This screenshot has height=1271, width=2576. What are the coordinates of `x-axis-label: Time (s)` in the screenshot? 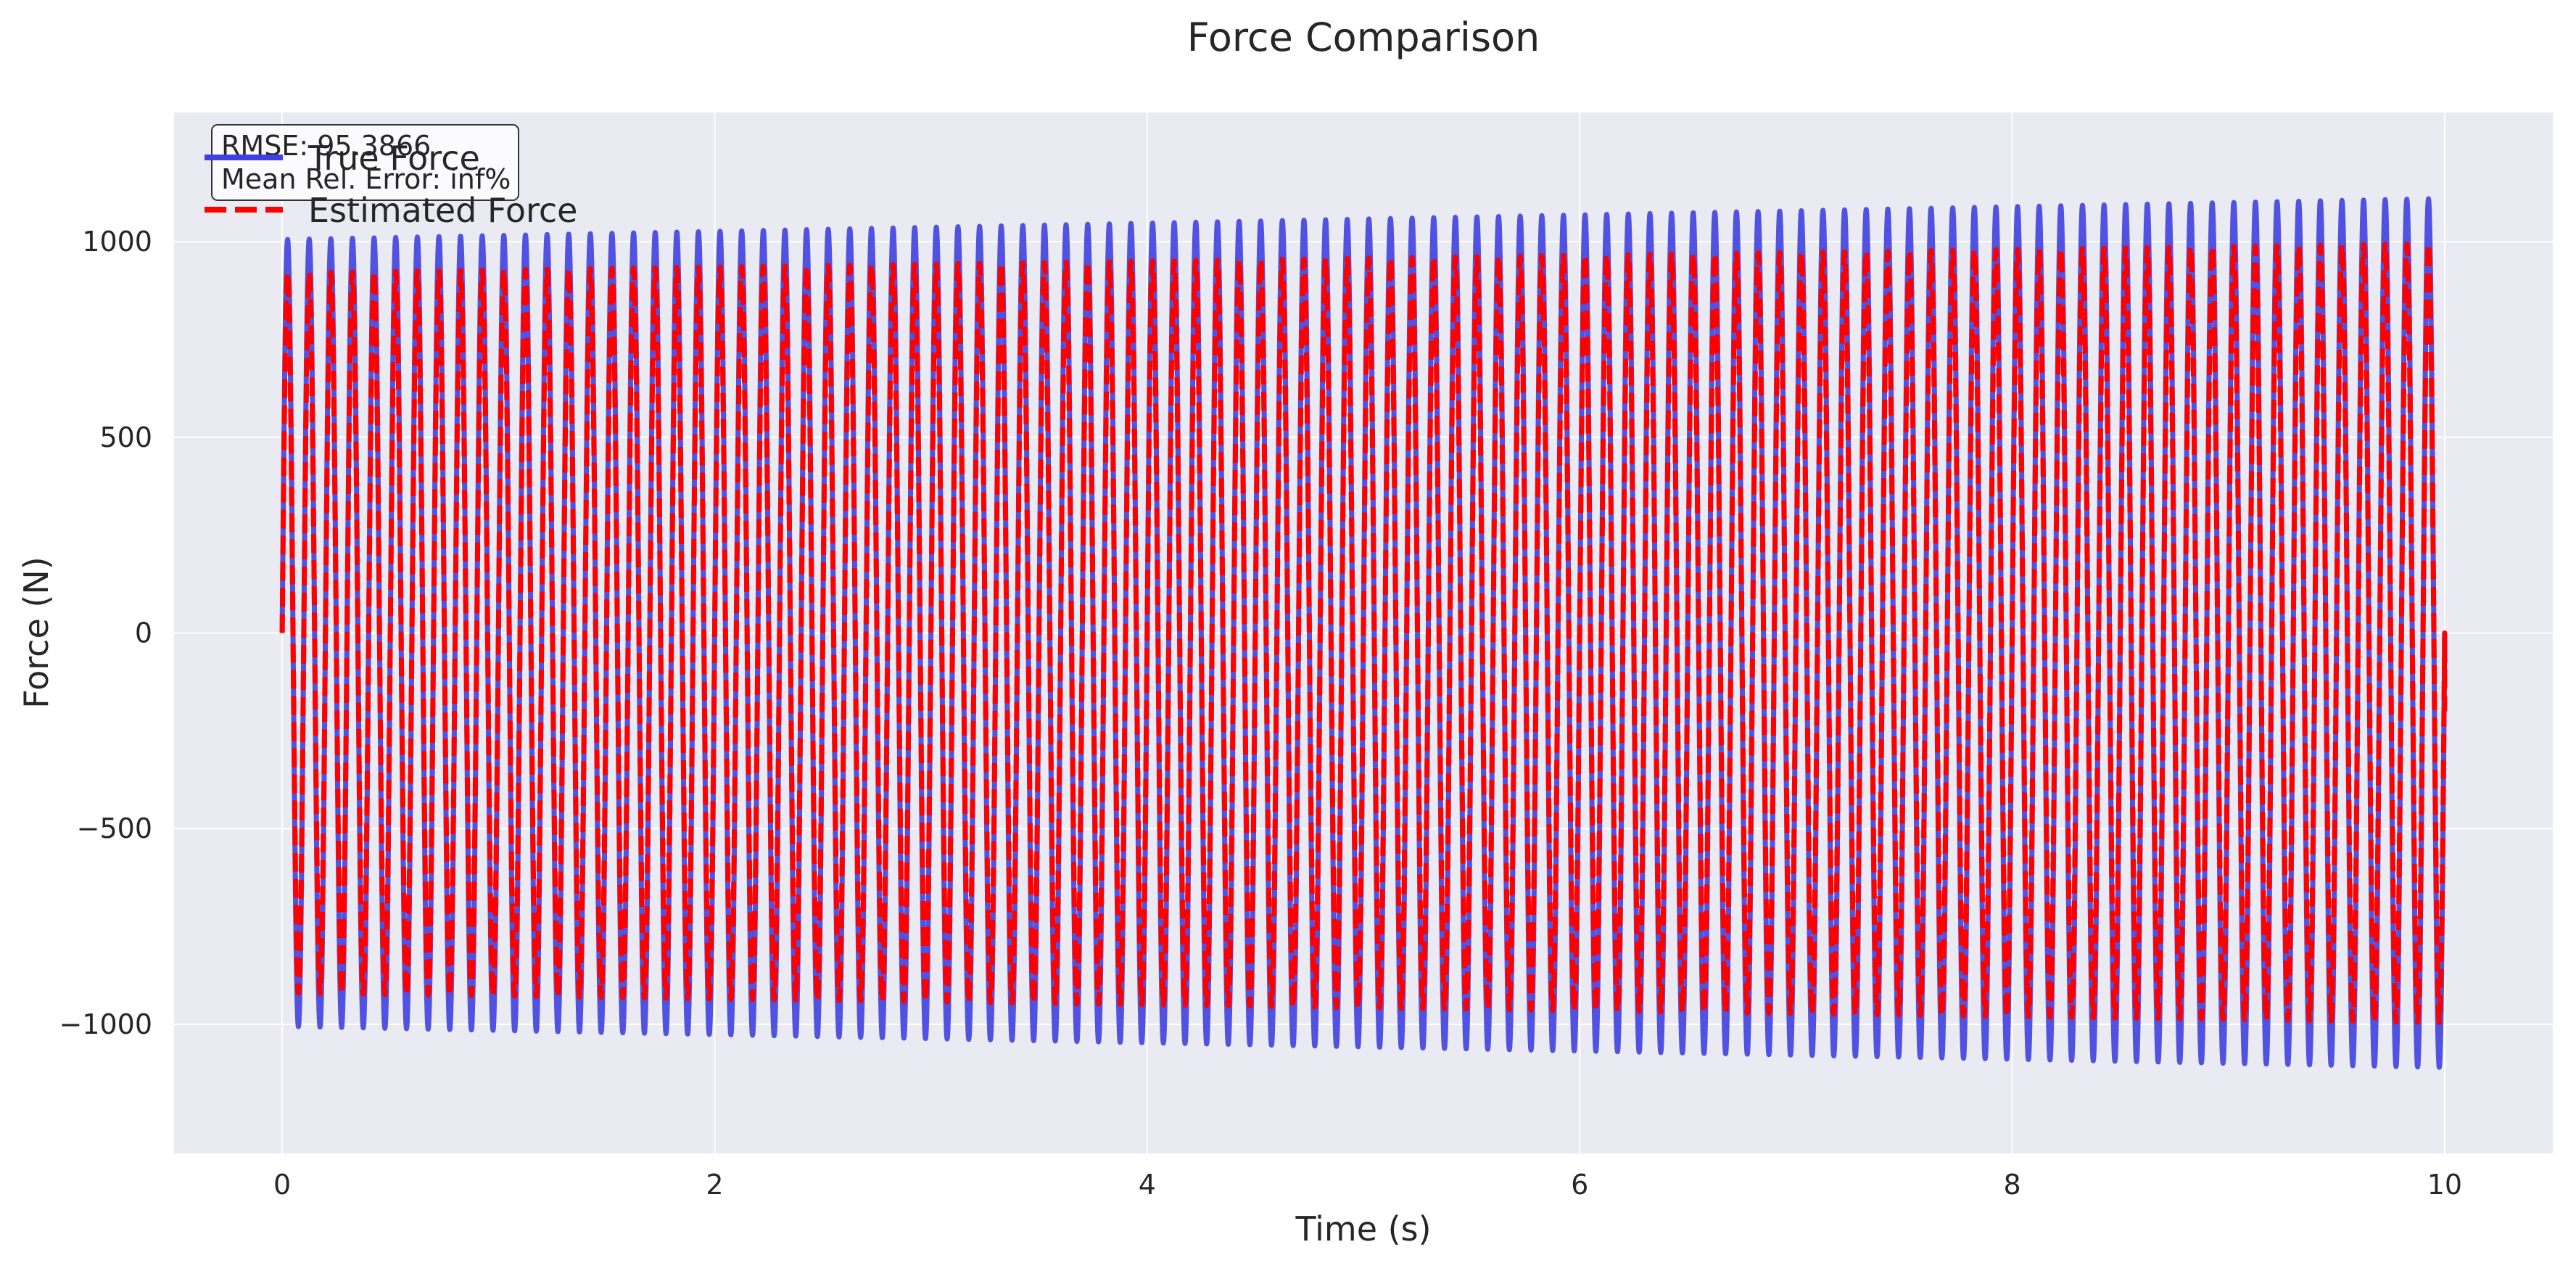 It's located at (1363, 1229).